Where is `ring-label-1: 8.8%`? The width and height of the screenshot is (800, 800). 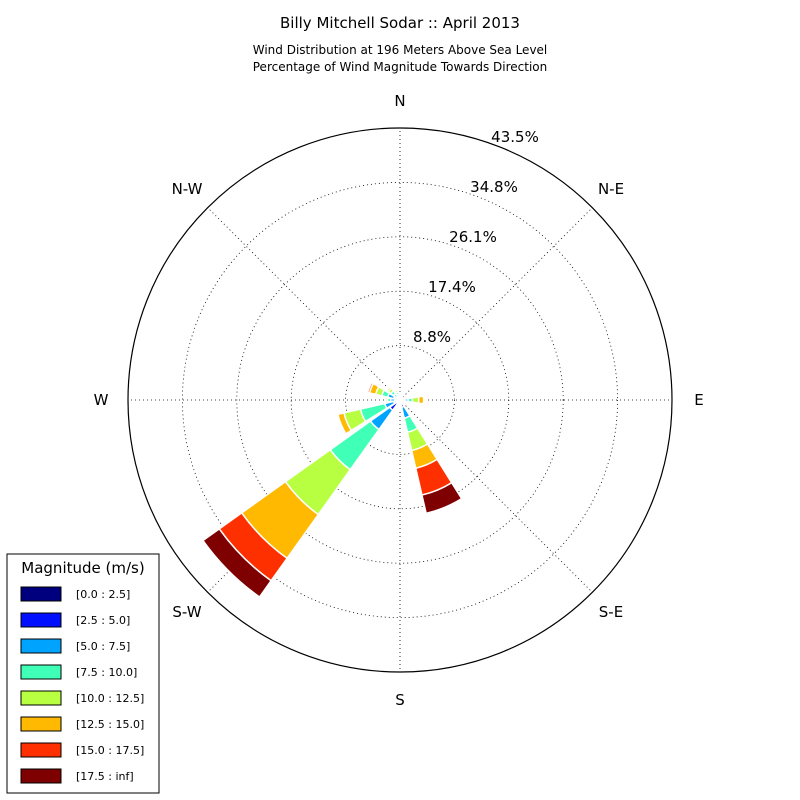
ring-label-1: 8.8% is located at coordinates (432, 337).